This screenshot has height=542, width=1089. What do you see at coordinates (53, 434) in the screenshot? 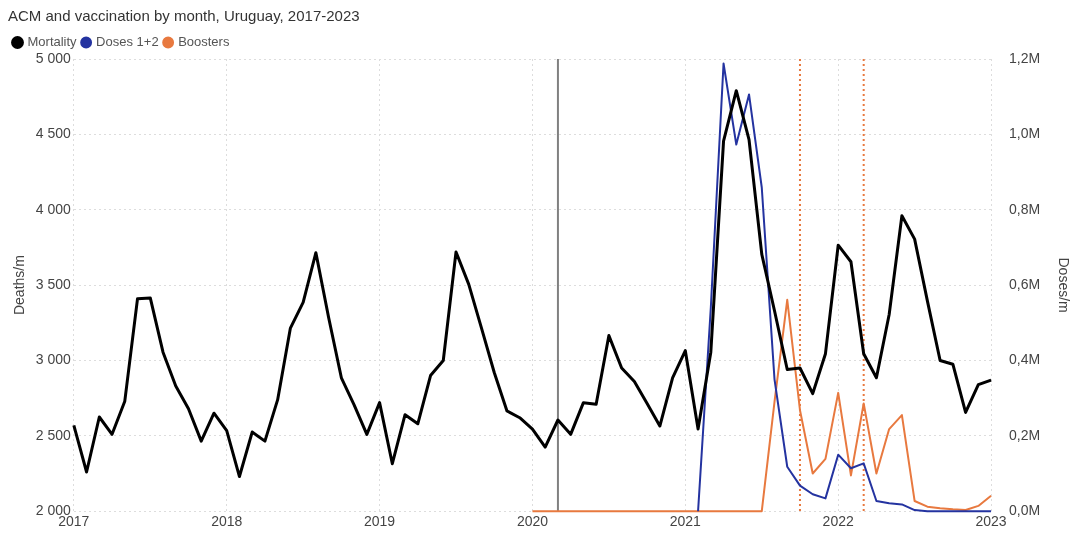
I see `y-tick-label: 2 500` at bounding box center [53, 434].